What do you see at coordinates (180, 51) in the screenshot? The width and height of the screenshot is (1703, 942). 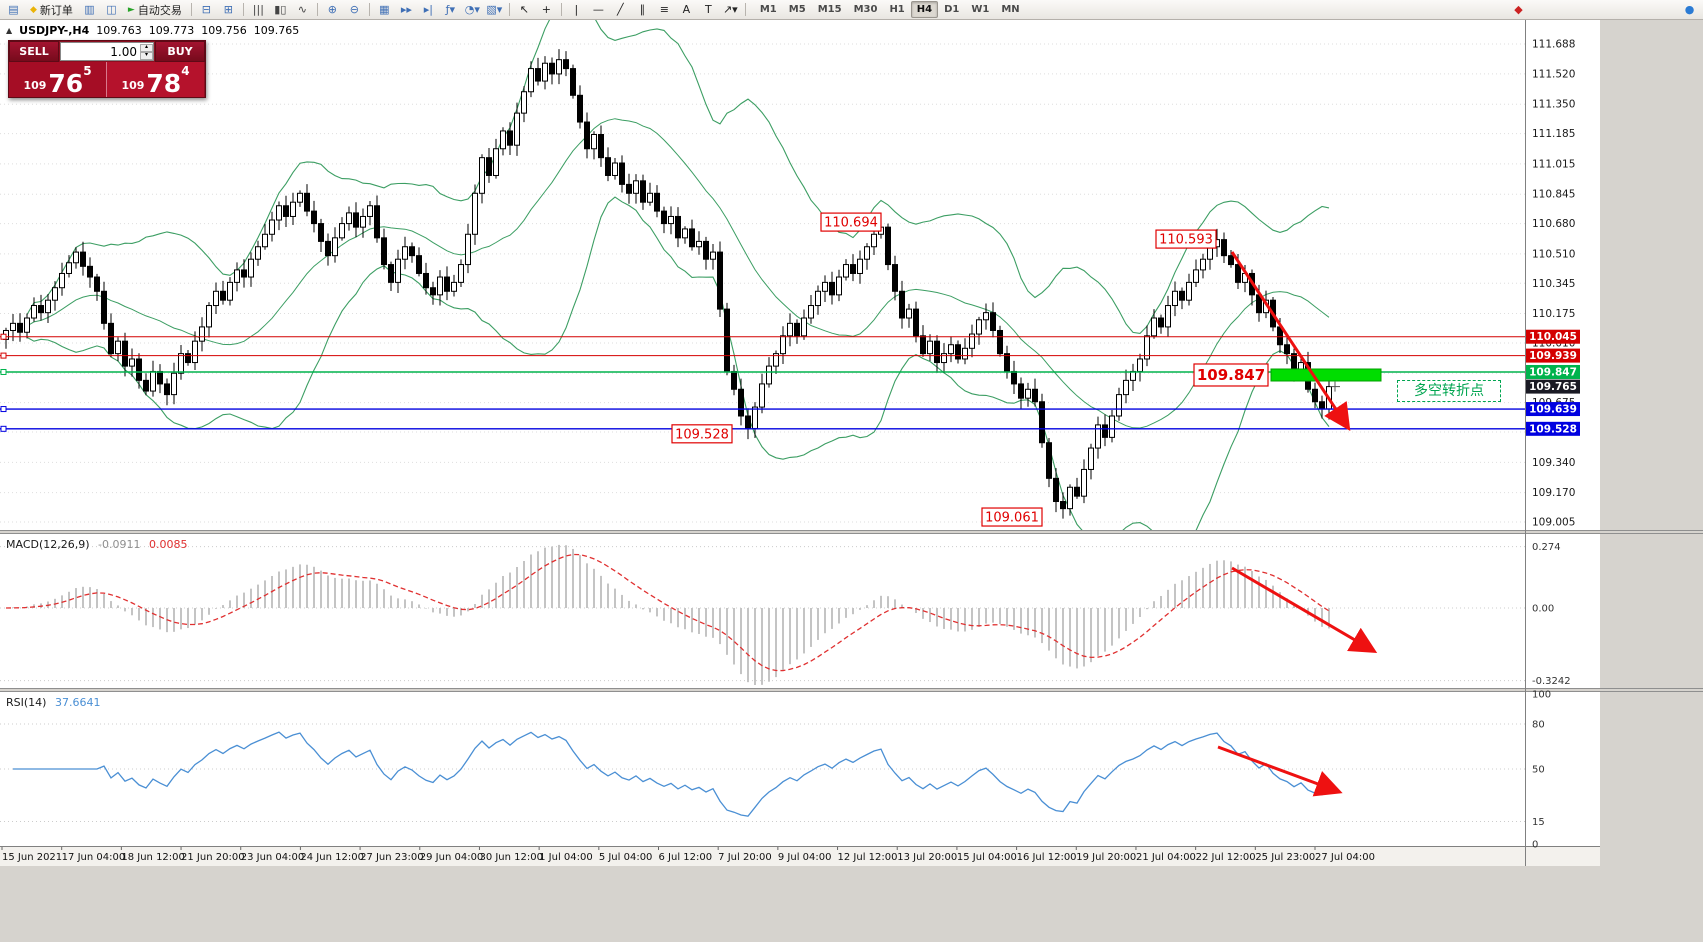 I see `buy-button: BUY` at bounding box center [180, 51].